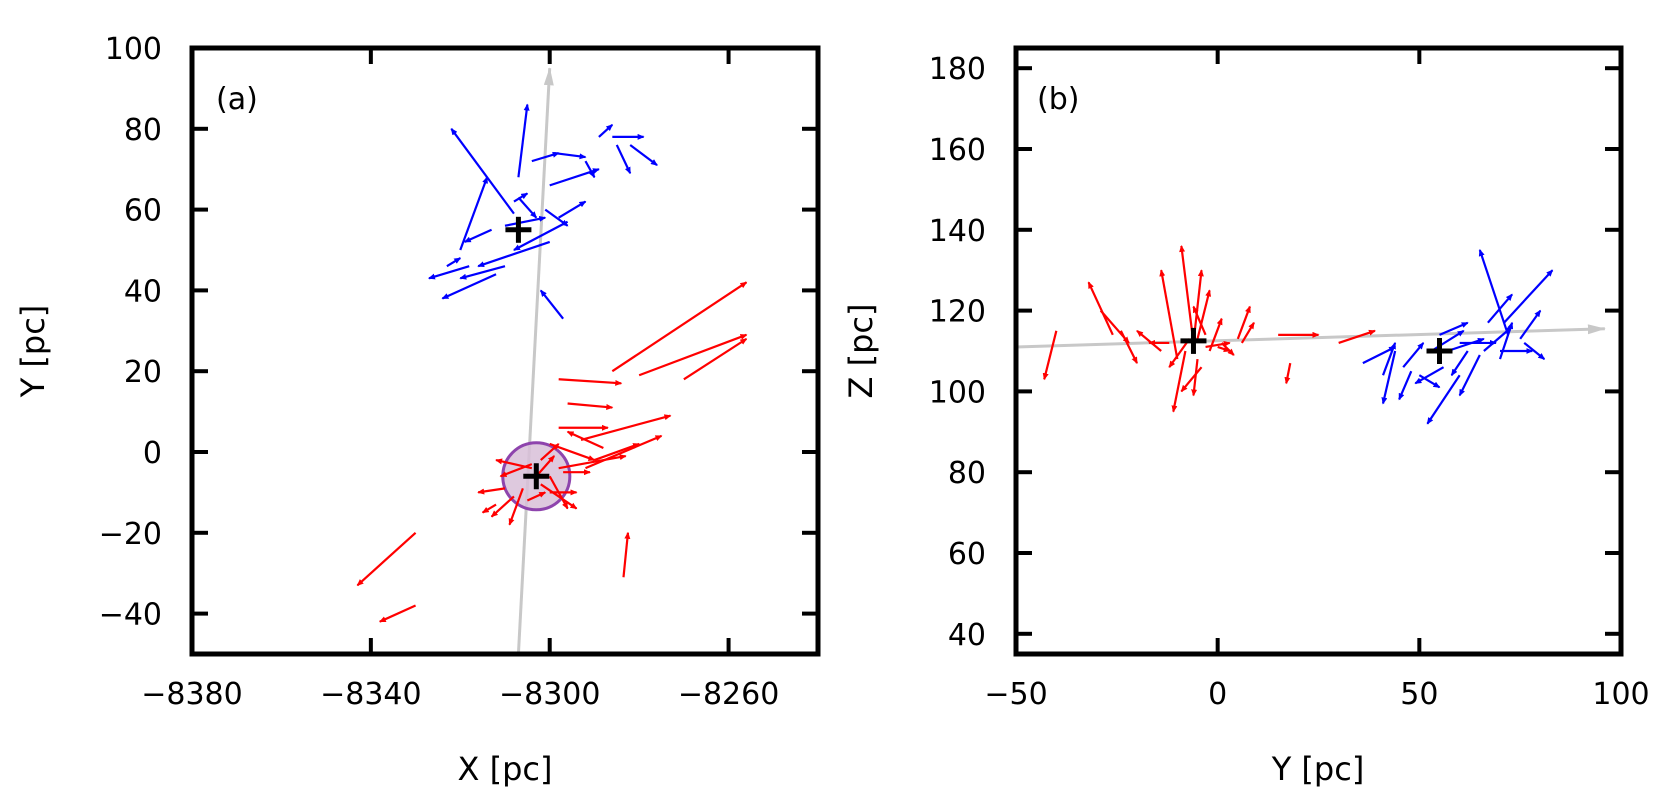 This screenshot has height=797, width=1669. I want to click on x-tick-label: 100, so click(1620, 694).